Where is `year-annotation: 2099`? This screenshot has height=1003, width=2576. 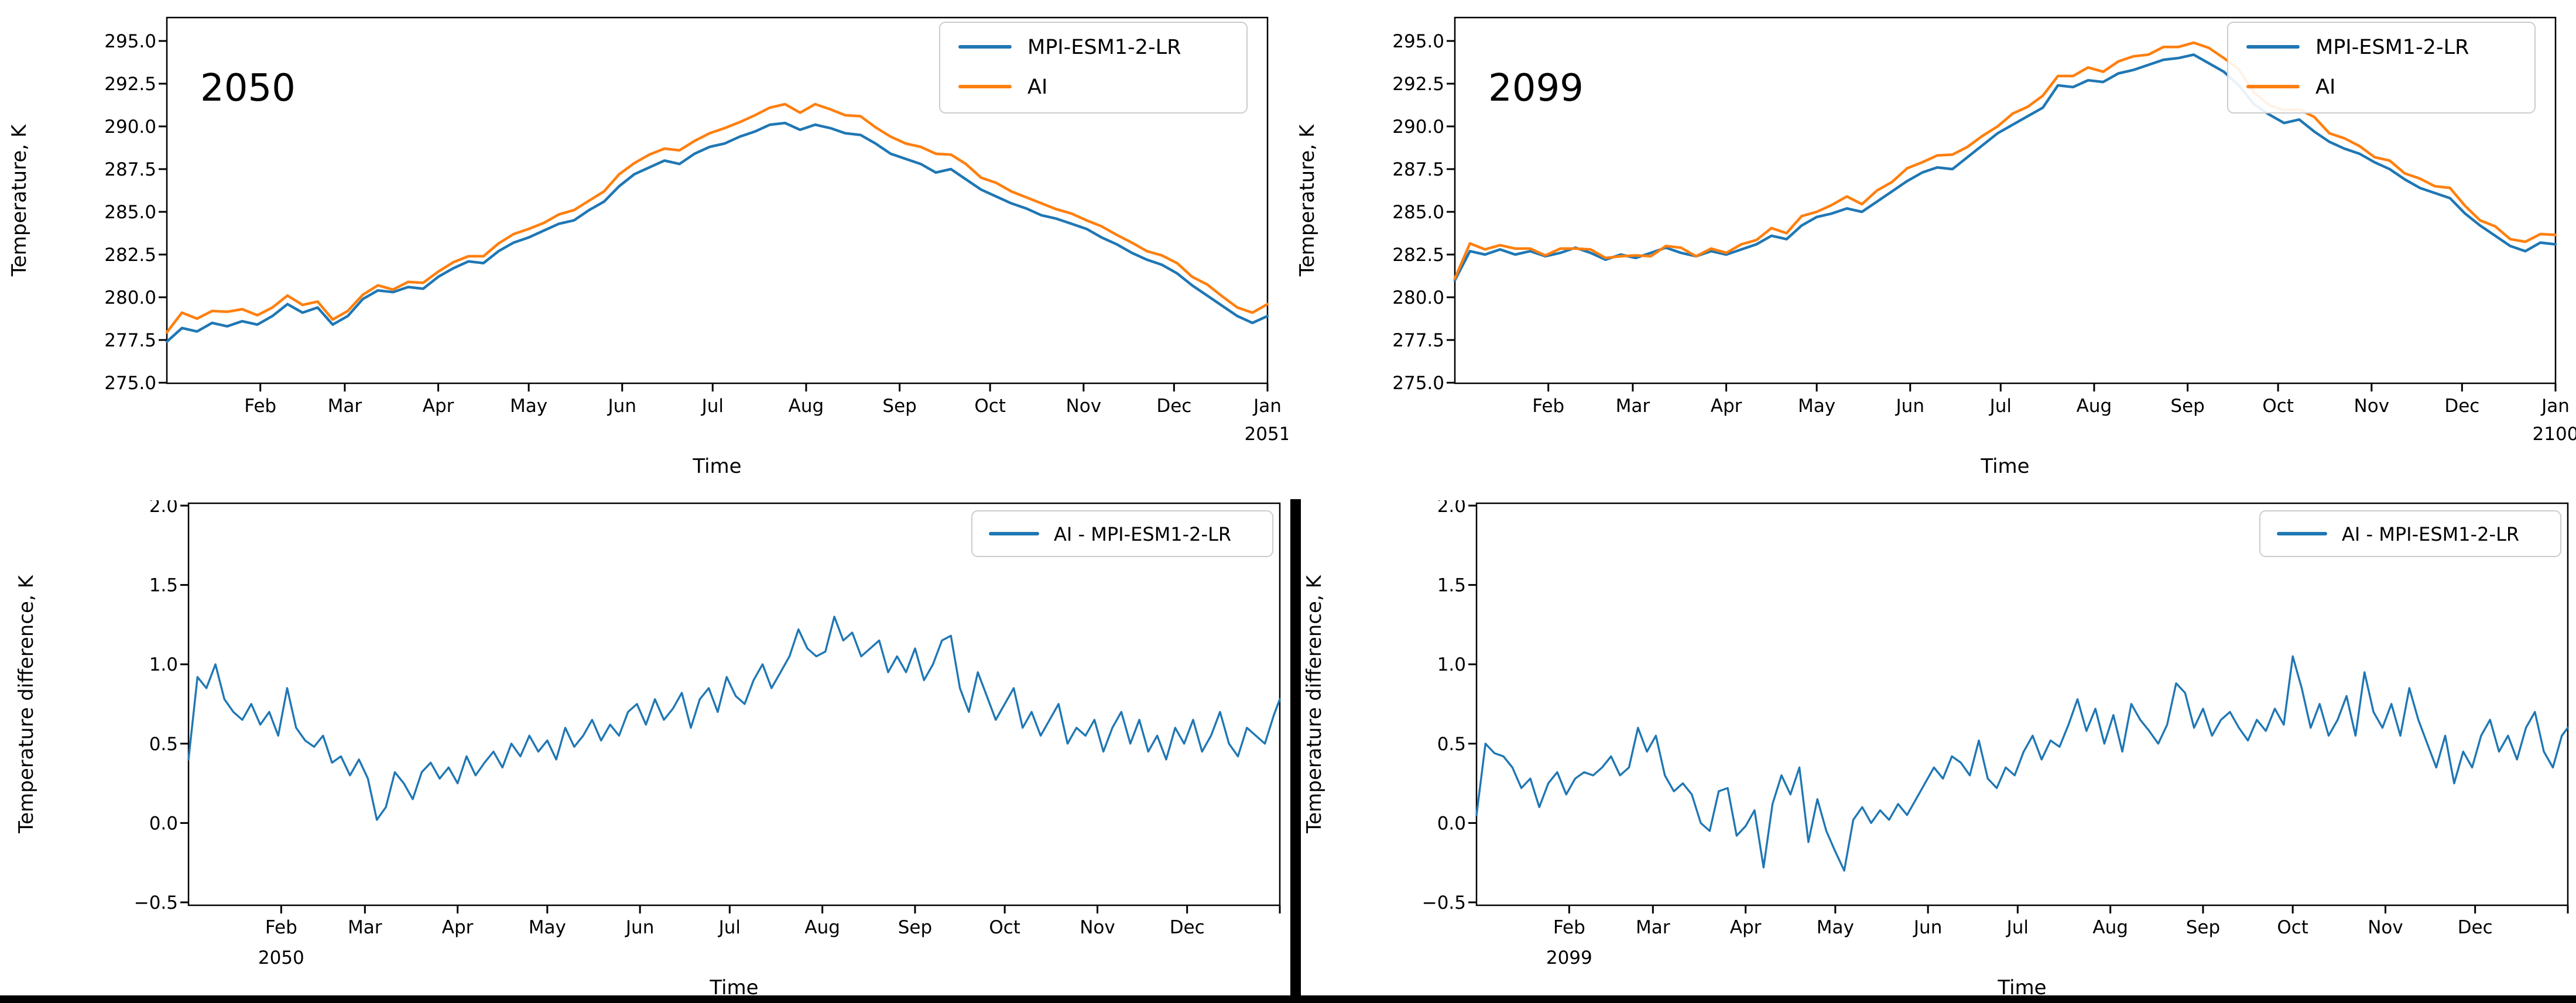 year-annotation: 2099 is located at coordinates (1536, 88).